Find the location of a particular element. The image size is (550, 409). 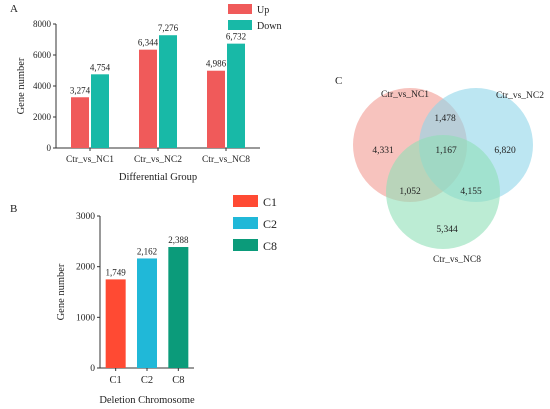

panel-a-y-axis-label: Gene number is located at coordinates (21, 85).